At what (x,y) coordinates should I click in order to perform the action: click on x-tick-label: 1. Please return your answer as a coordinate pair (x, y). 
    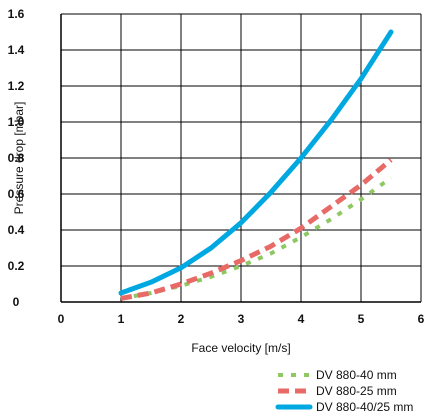
    Looking at the image, I should click on (121, 319).